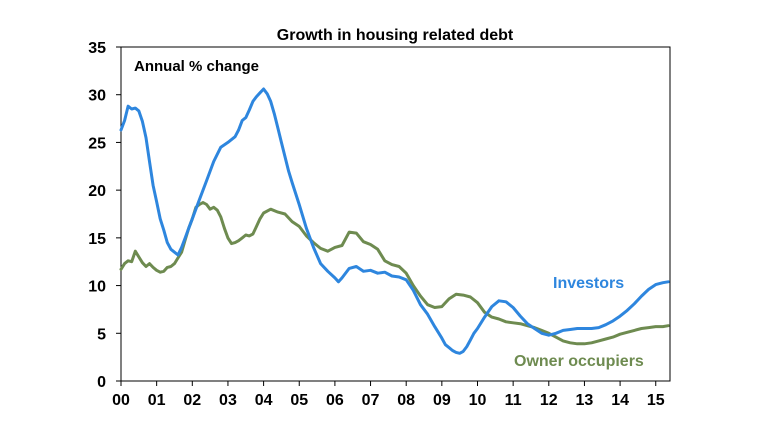 This screenshot has width=766, height=430. What do you see at coordinates (395, 35) in the screenshot?
I see `chart-title: Growth in housing related debt` at bounding box center [395, 35].